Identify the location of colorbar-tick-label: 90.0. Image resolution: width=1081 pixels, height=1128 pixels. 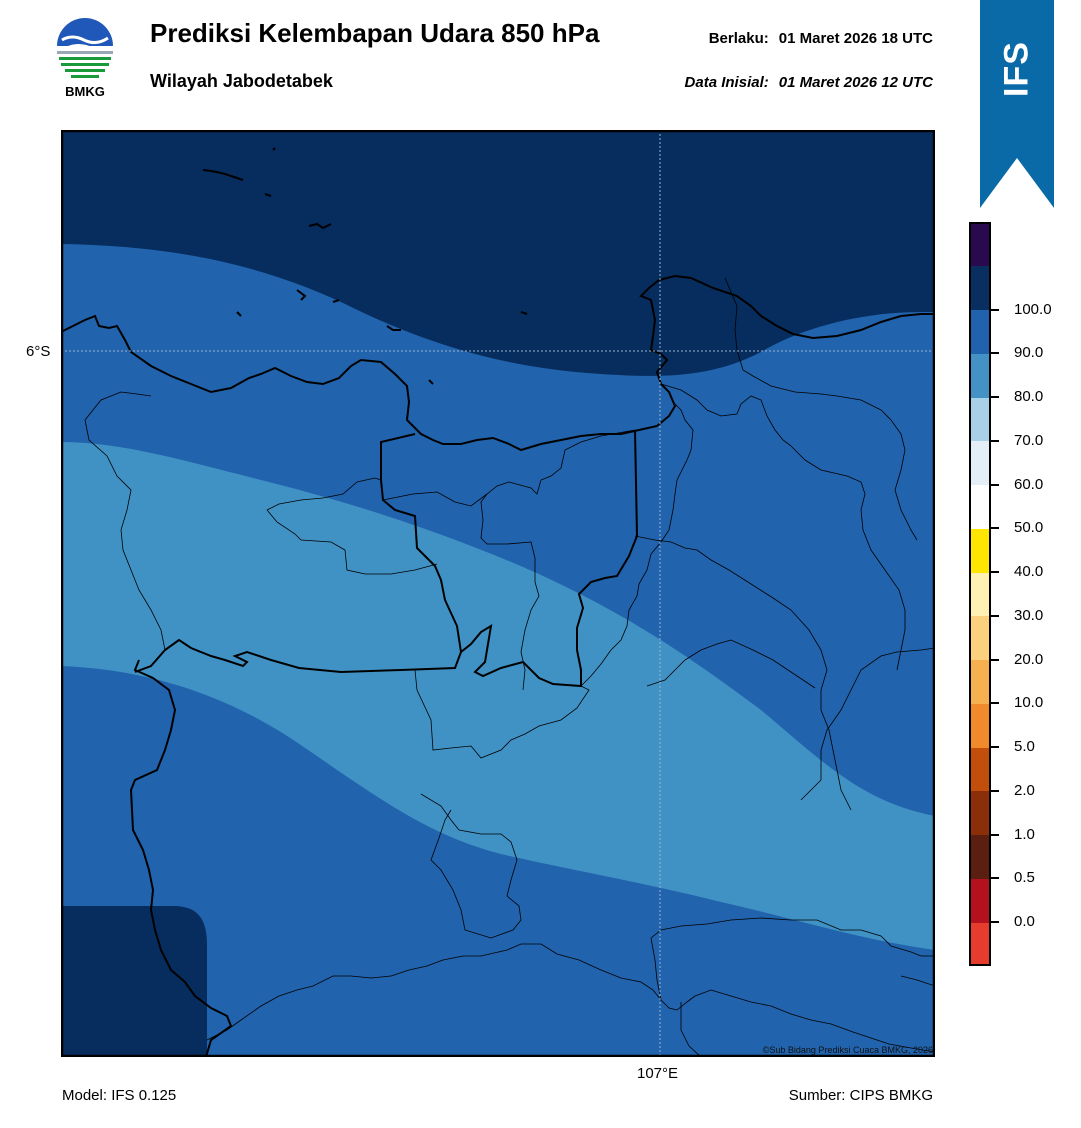
(1029, 353).